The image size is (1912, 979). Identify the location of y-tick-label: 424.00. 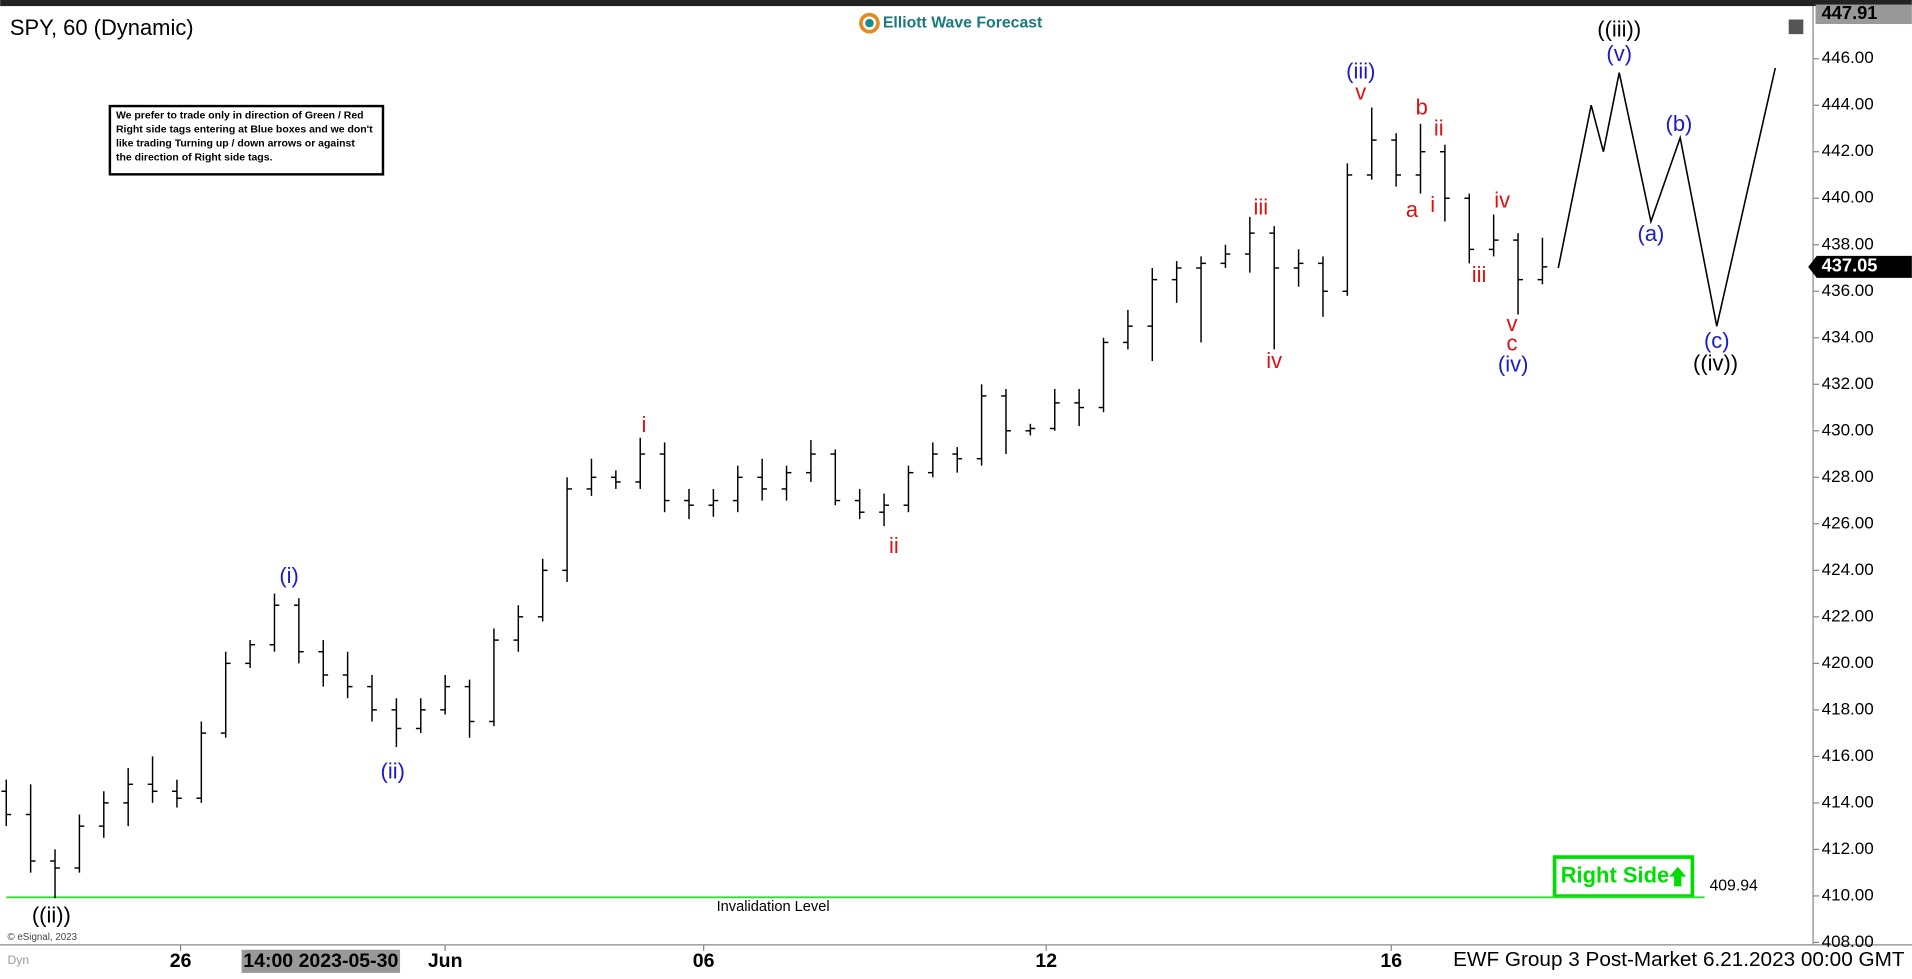
(1848, 569).